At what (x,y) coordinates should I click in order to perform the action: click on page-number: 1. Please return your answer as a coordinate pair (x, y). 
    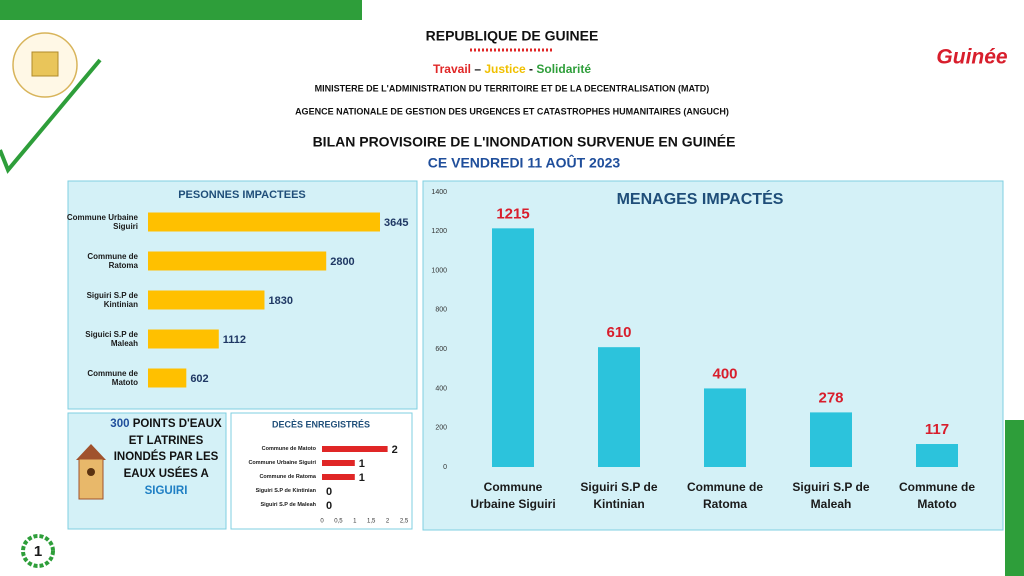
    Looking at the image, I should click on (38, 551).